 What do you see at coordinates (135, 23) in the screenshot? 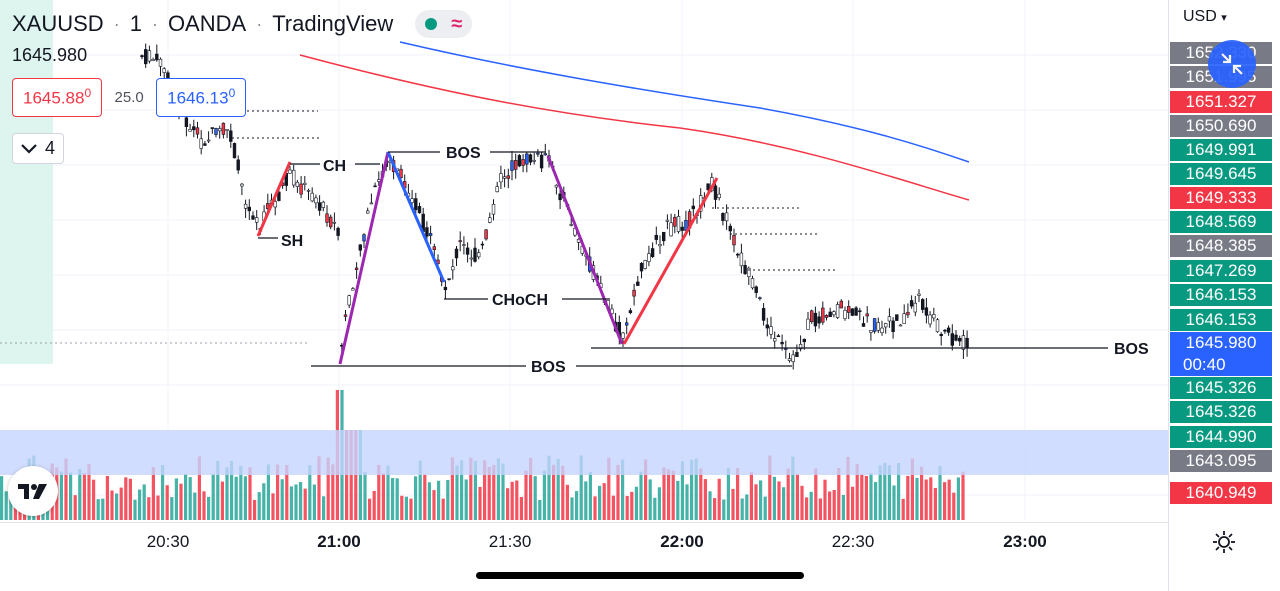
I see `interval: 1` at bounding box center [135, 23].